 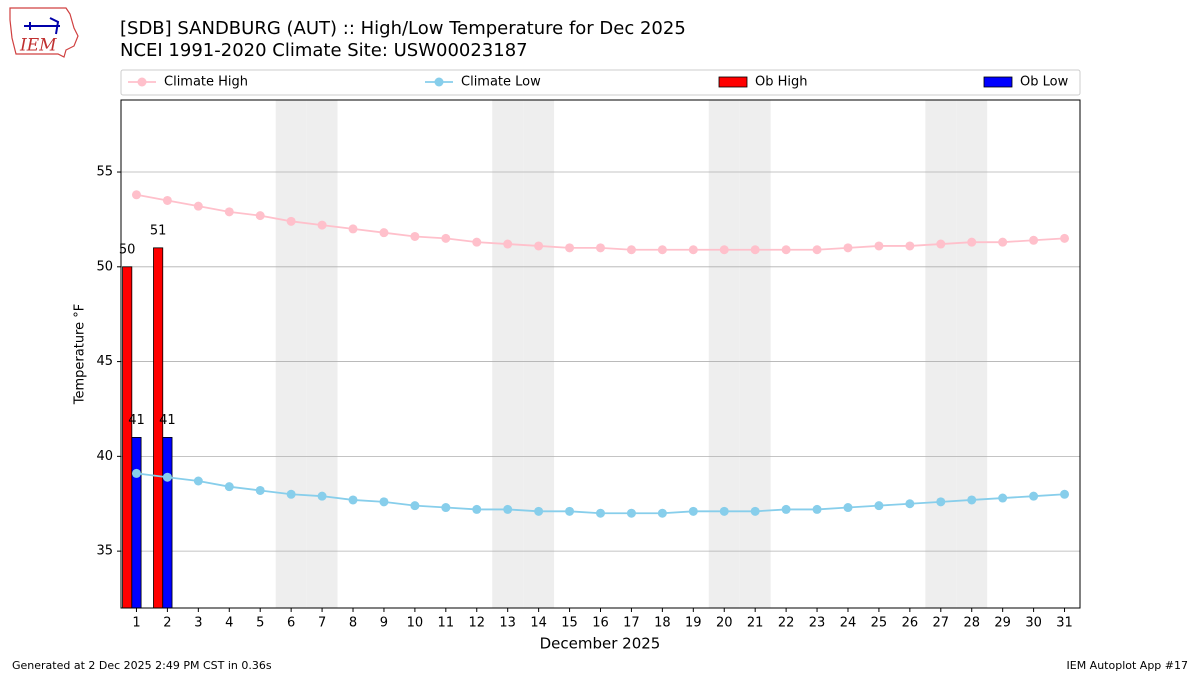 What do you see at coordinates (136, 623) in the screenshot?
I see `x-tick-label: 1` at bounding box center [136, 623].